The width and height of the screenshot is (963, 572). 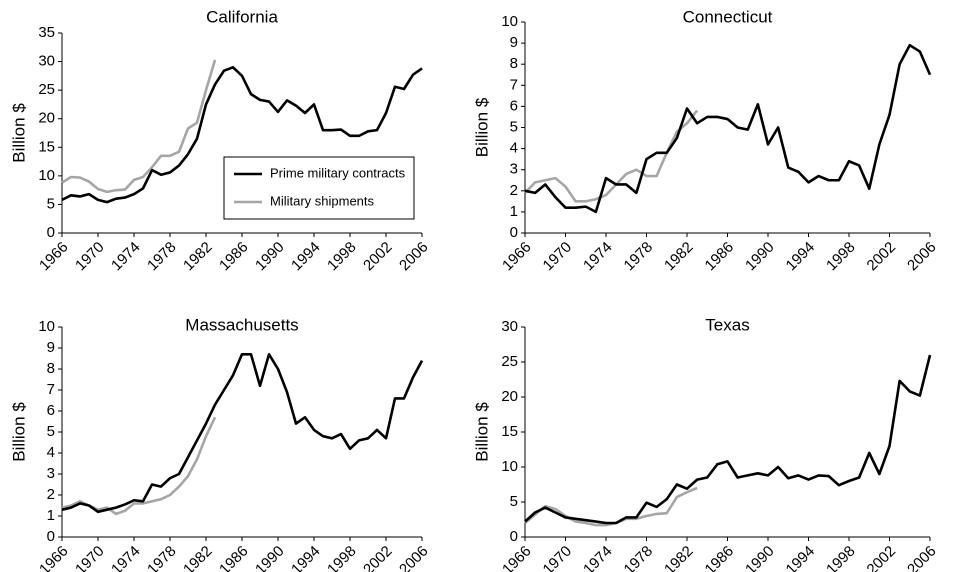 What do you see at coordinates (727, 324) in the screenshot?
I see `panel-title: Texas` at bounding box center [727, 324].